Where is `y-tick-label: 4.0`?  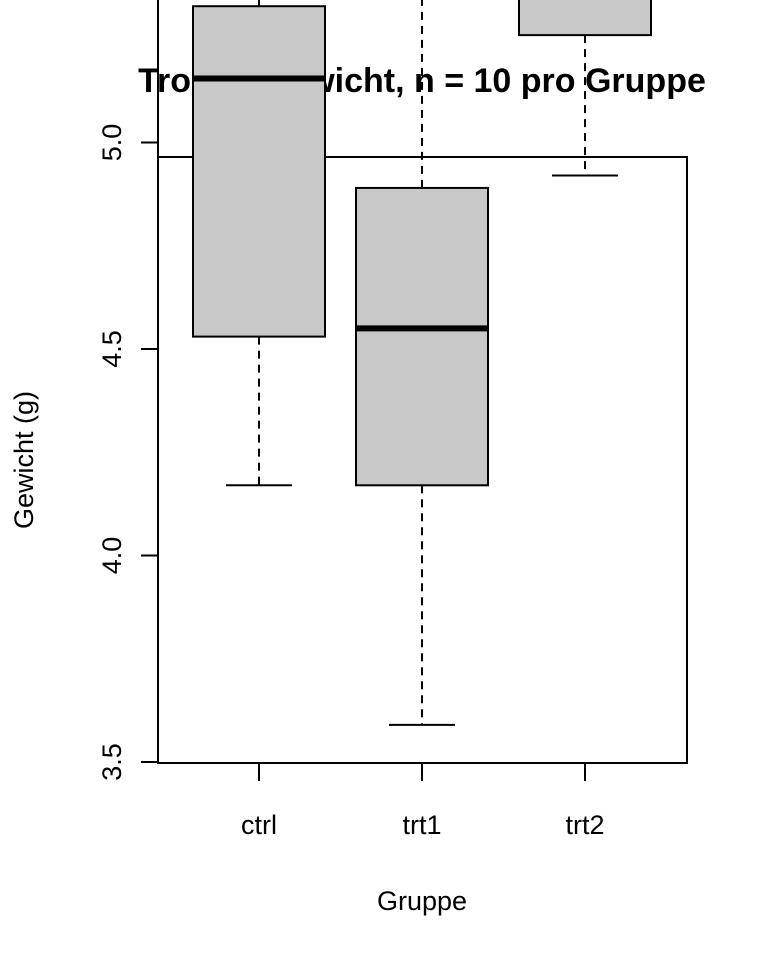 y-tick-label: 4.0 is located at coordinates (112, 556).